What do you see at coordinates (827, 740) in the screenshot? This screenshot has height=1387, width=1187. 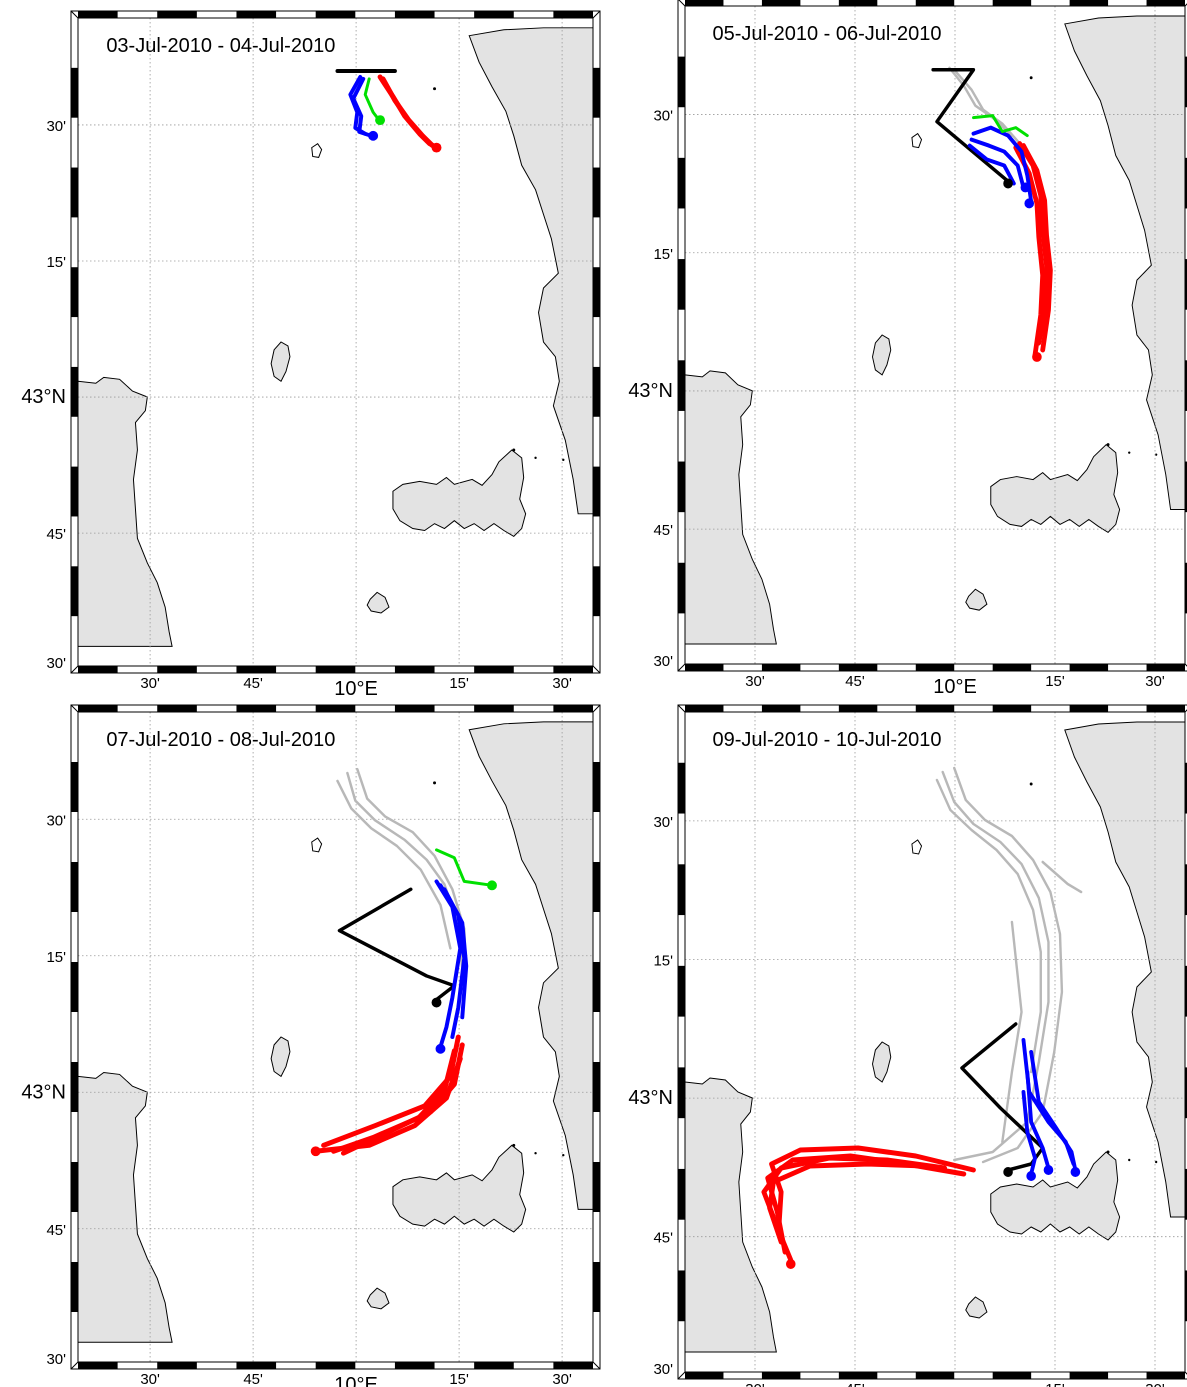 I see `panel-title: 09-Jul-2010 - 10-Jul-2010` at bounding box center [827, 740].